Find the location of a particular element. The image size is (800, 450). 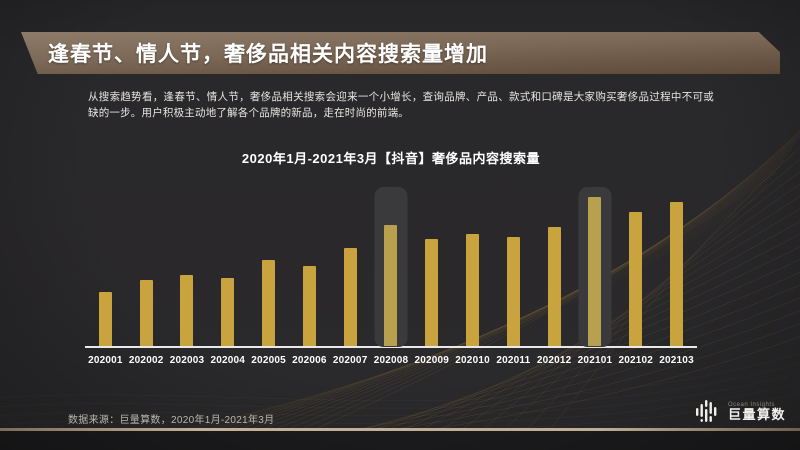

x-axis-label-202007: 202007 is located at coordinates (350, 360).